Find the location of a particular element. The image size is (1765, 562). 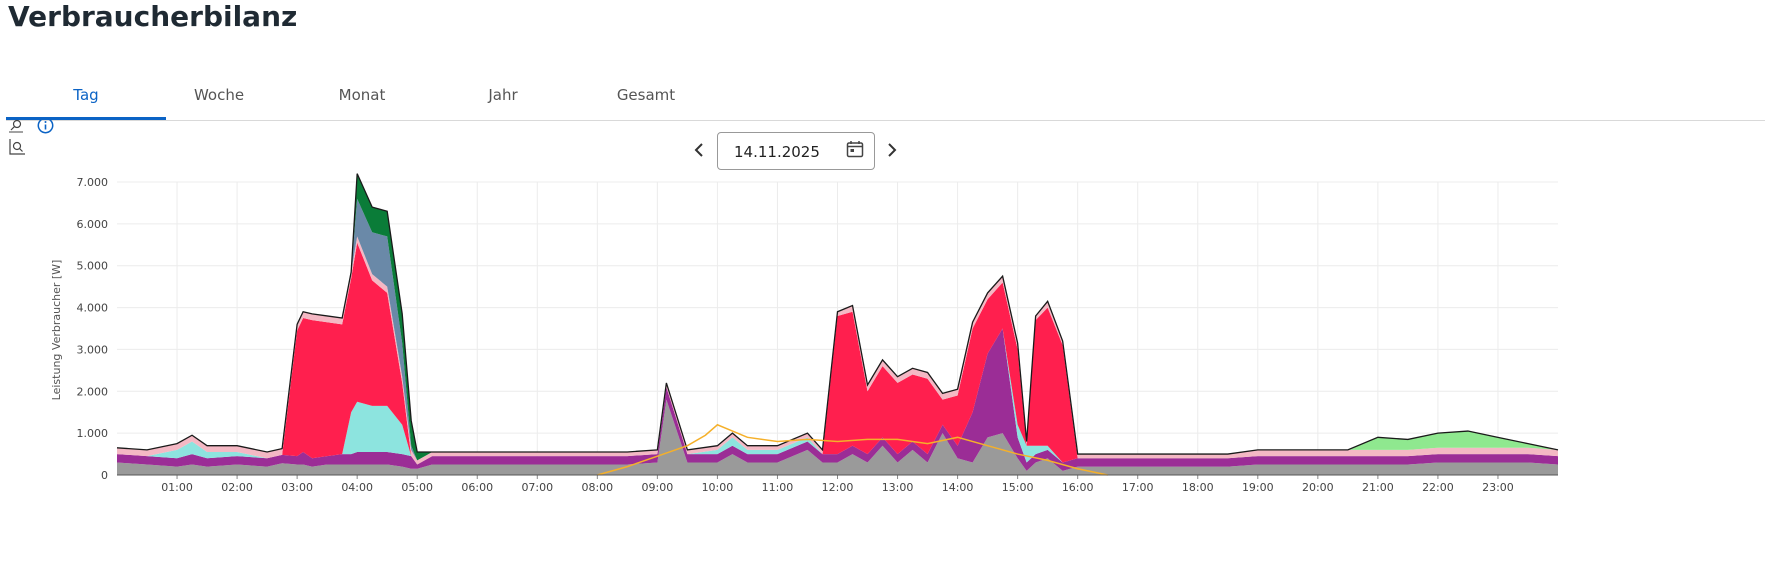

x-tick-label: 19:00 is located at coordinates (1258, 487).